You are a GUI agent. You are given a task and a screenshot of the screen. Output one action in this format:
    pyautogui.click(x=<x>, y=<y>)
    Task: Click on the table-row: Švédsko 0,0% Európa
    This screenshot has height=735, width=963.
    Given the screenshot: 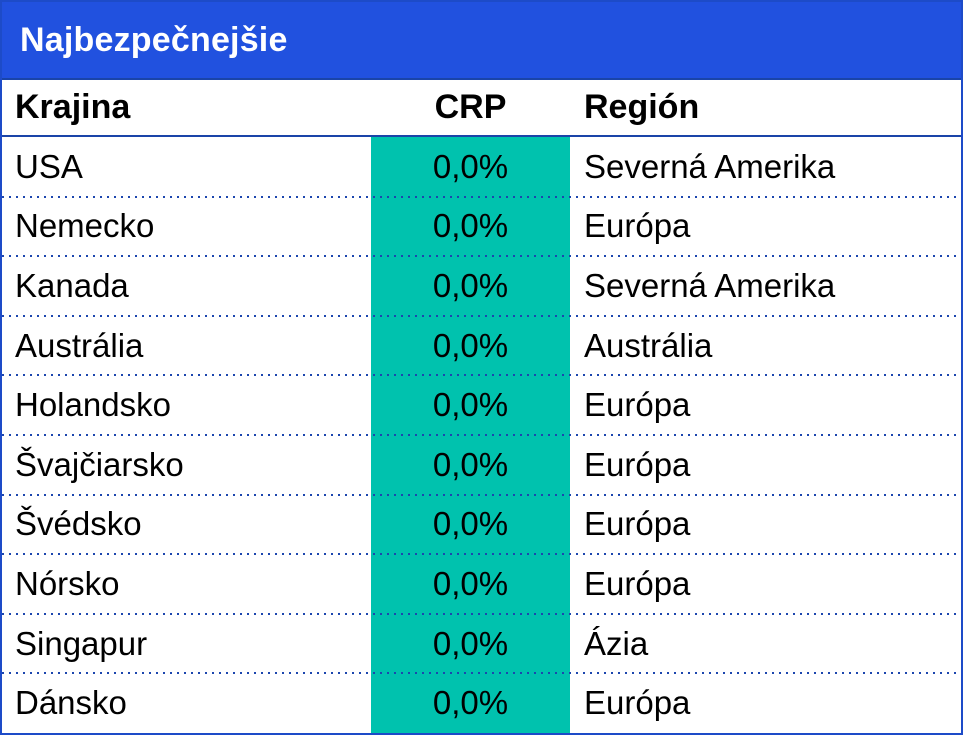 What is the action you would take?
    pyautogui.click(x=481, y=524)
    